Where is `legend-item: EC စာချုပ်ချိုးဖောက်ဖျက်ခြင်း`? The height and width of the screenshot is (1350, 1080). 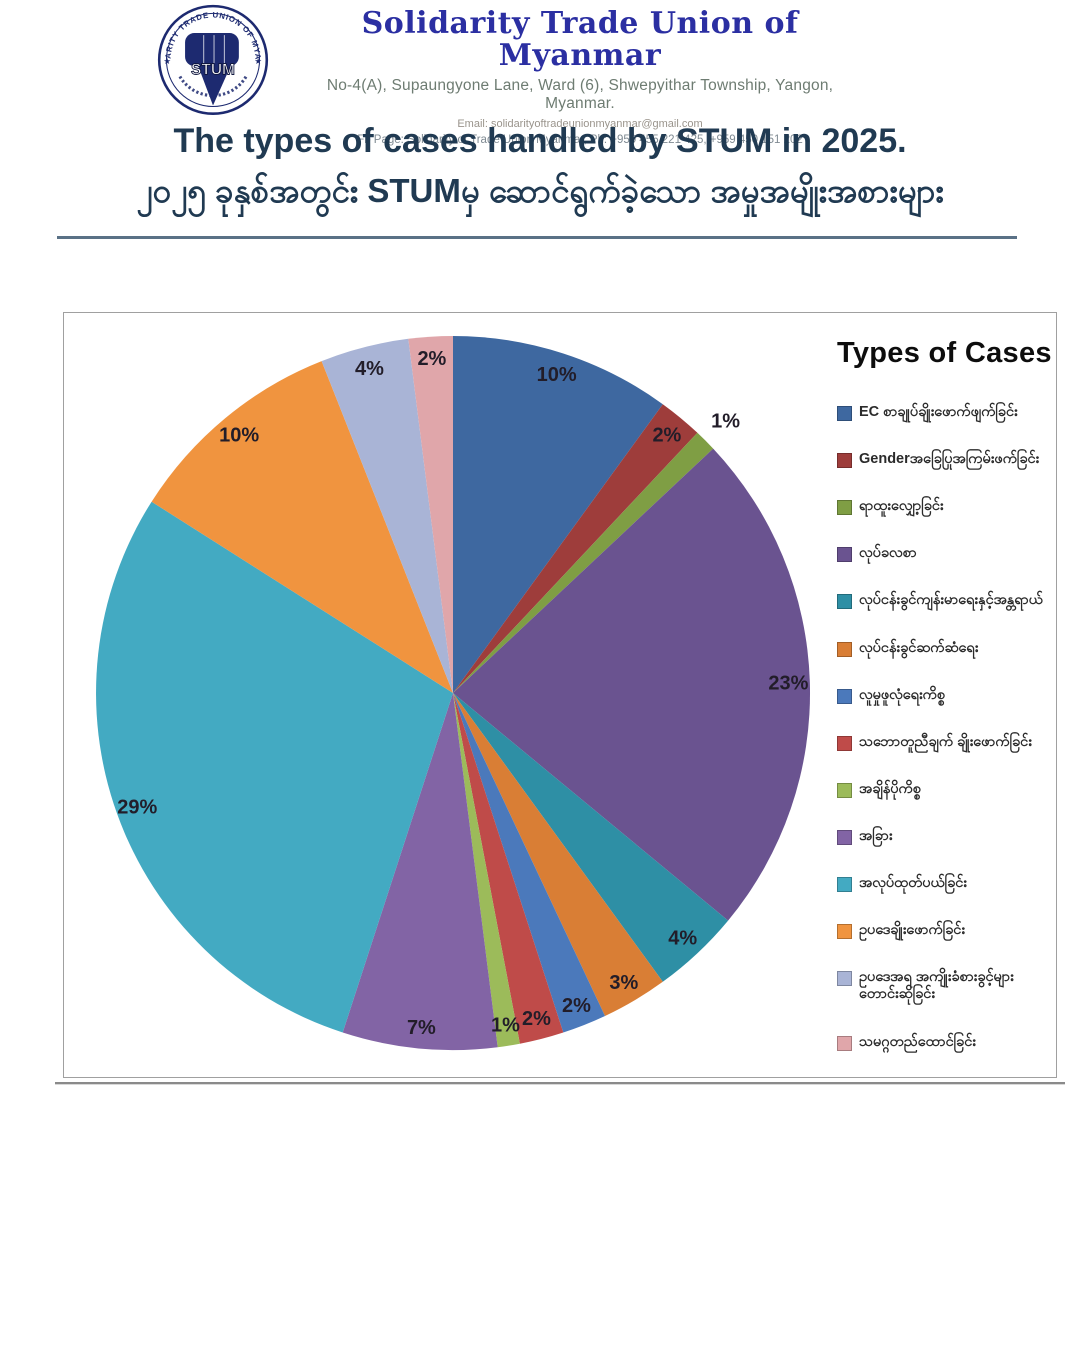 legend-item: EC စာချုပ်ချိုးဖောက်ဖျက်ခြင်း is located at coordinates (944, 412).